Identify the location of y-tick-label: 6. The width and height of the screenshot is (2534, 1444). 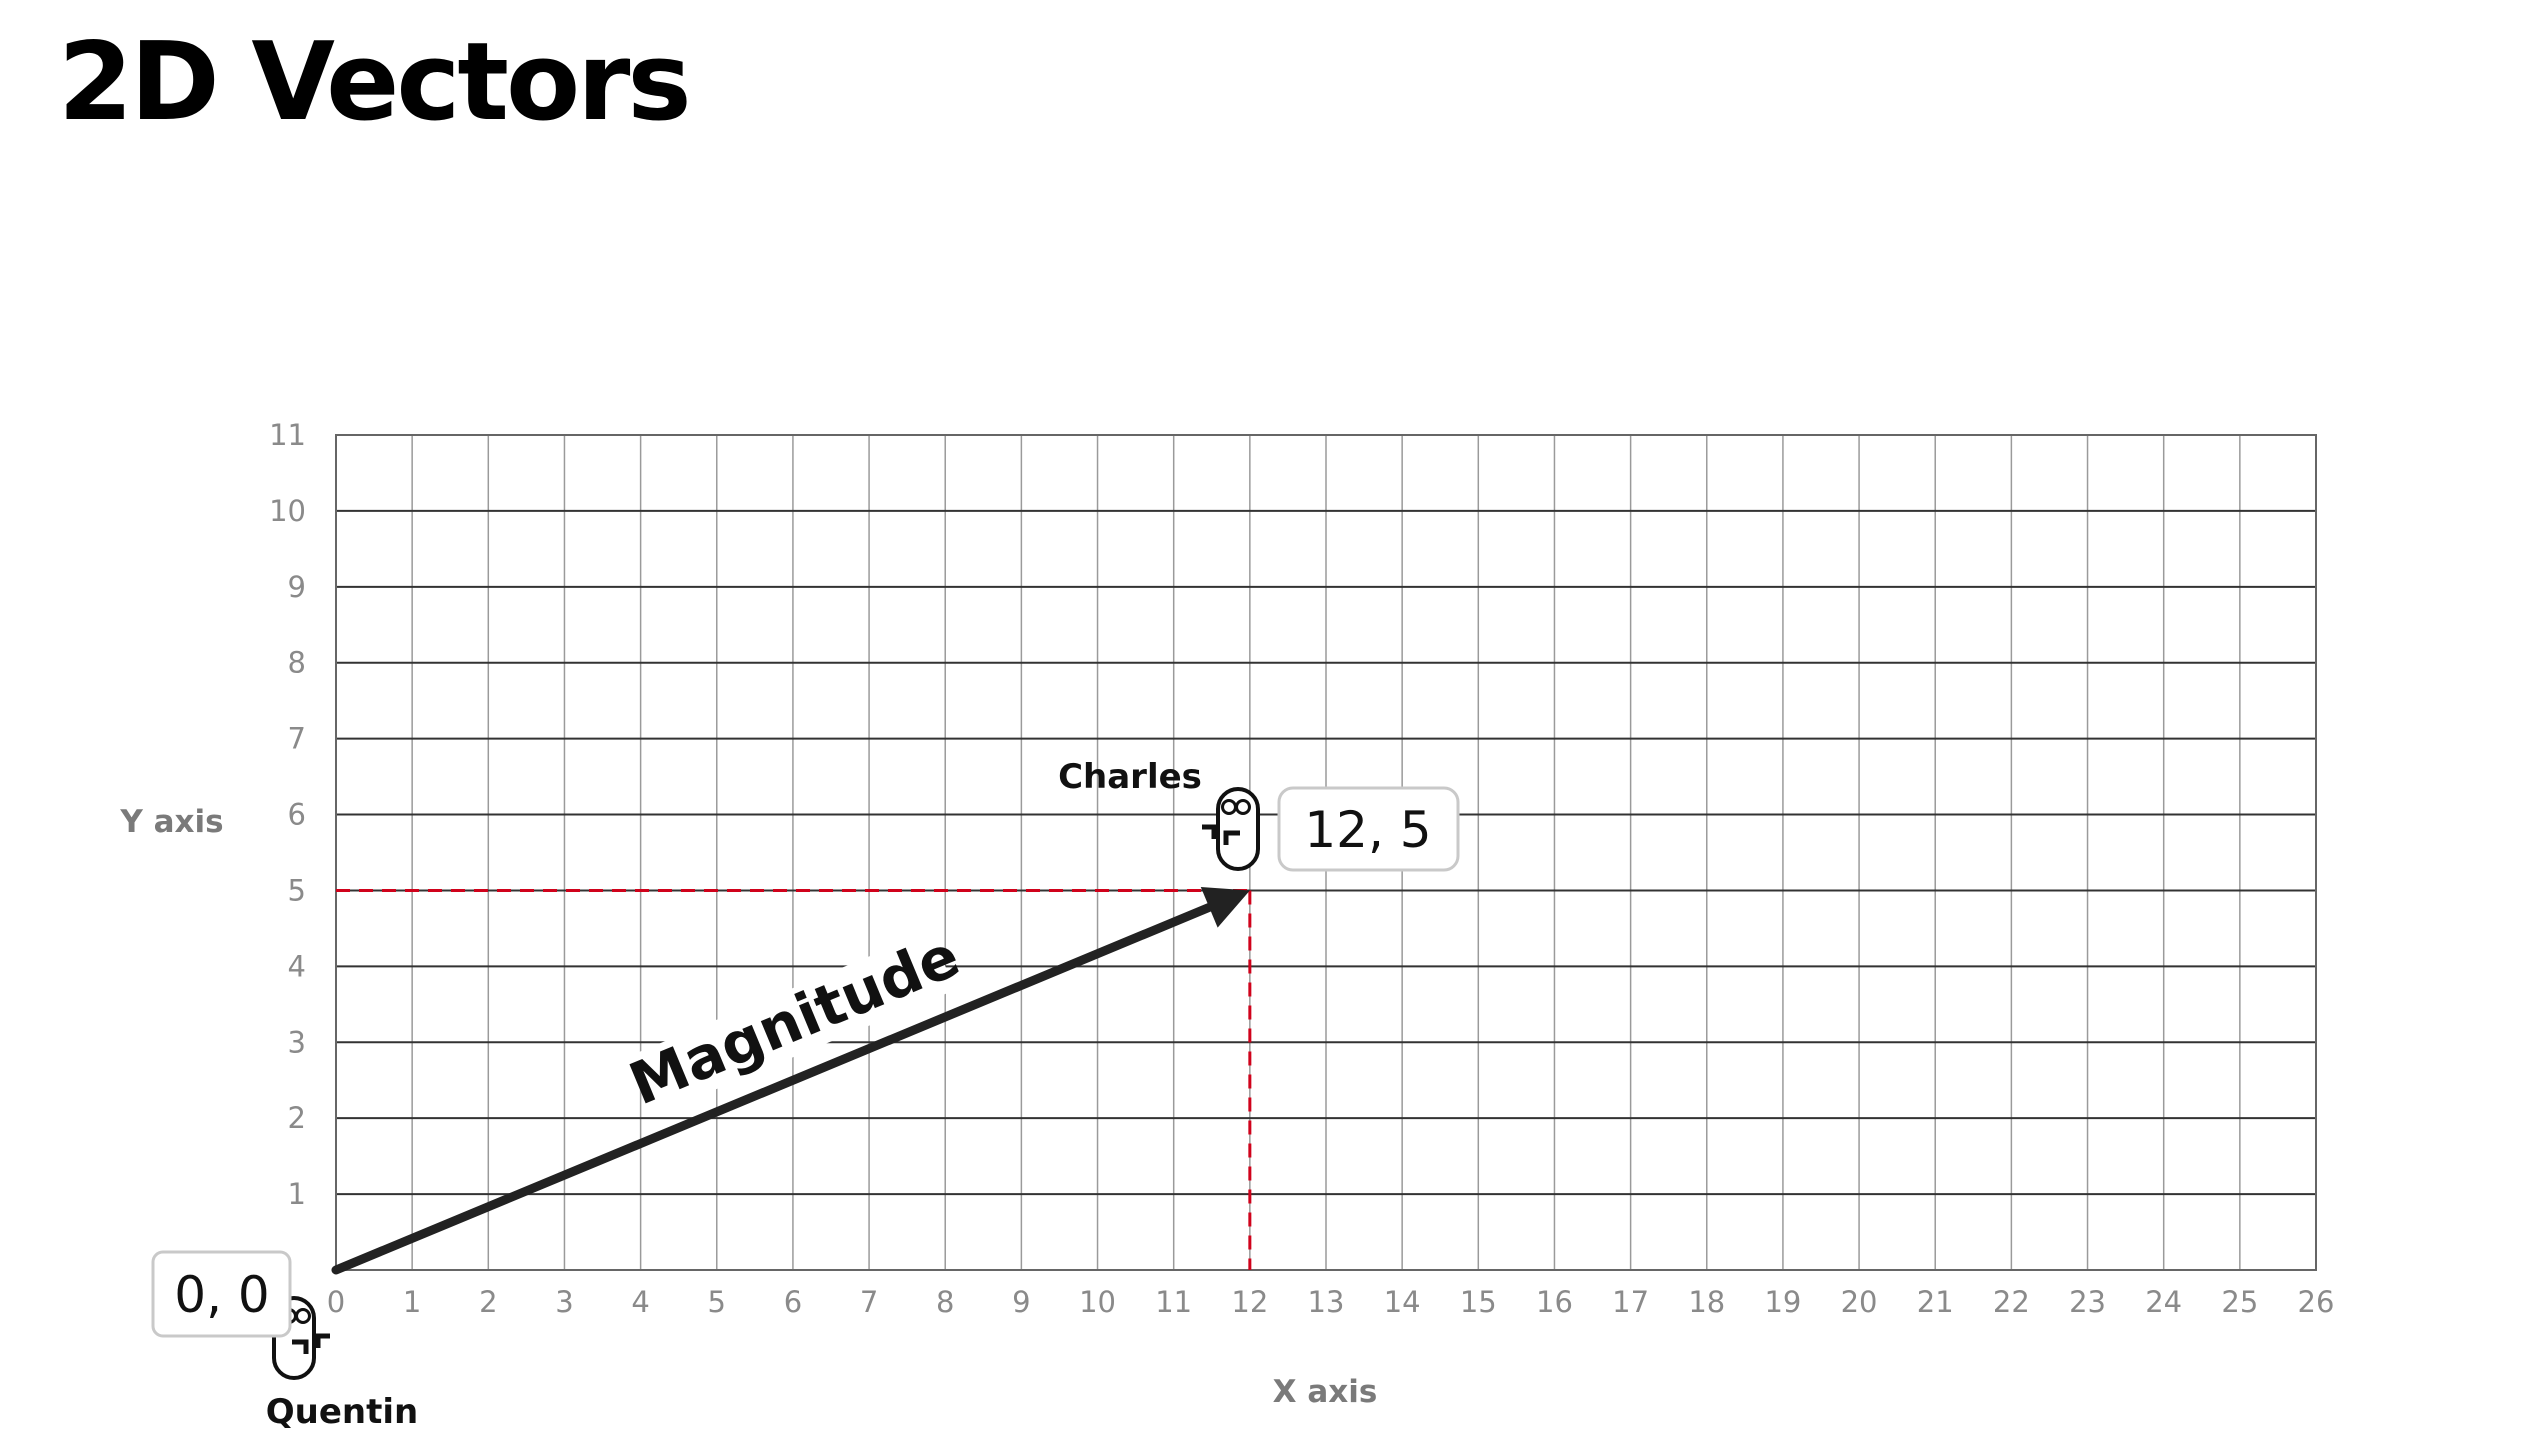
(297, 815).